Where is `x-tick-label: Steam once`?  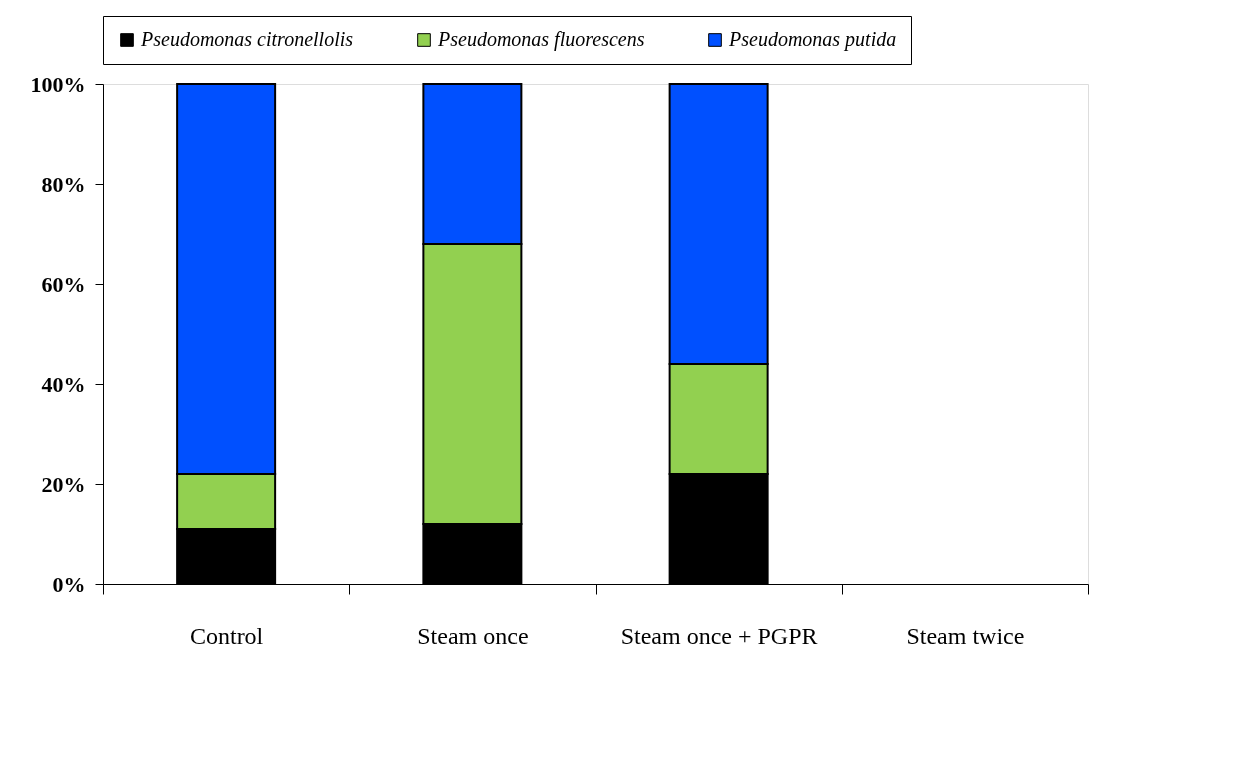 x-tick-label: Steam once is located at coordinates (473, 635).